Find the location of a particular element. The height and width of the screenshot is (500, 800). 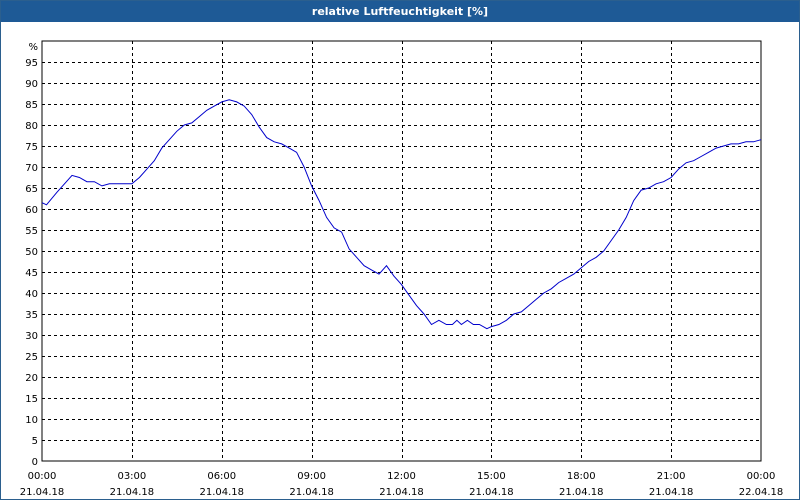

y-tick-labels: 0 5 10 15 20 25 30 35 40 45 50 55 60 65 70 75 80 85 90 95 is located at coordinates (31, 263).